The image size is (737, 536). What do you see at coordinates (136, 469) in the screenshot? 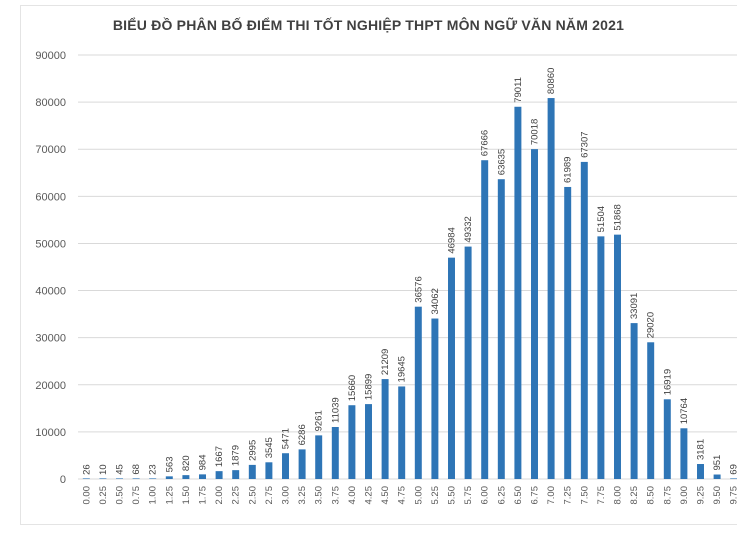
I see `data-label: 68` at bounding box center [136, 469].